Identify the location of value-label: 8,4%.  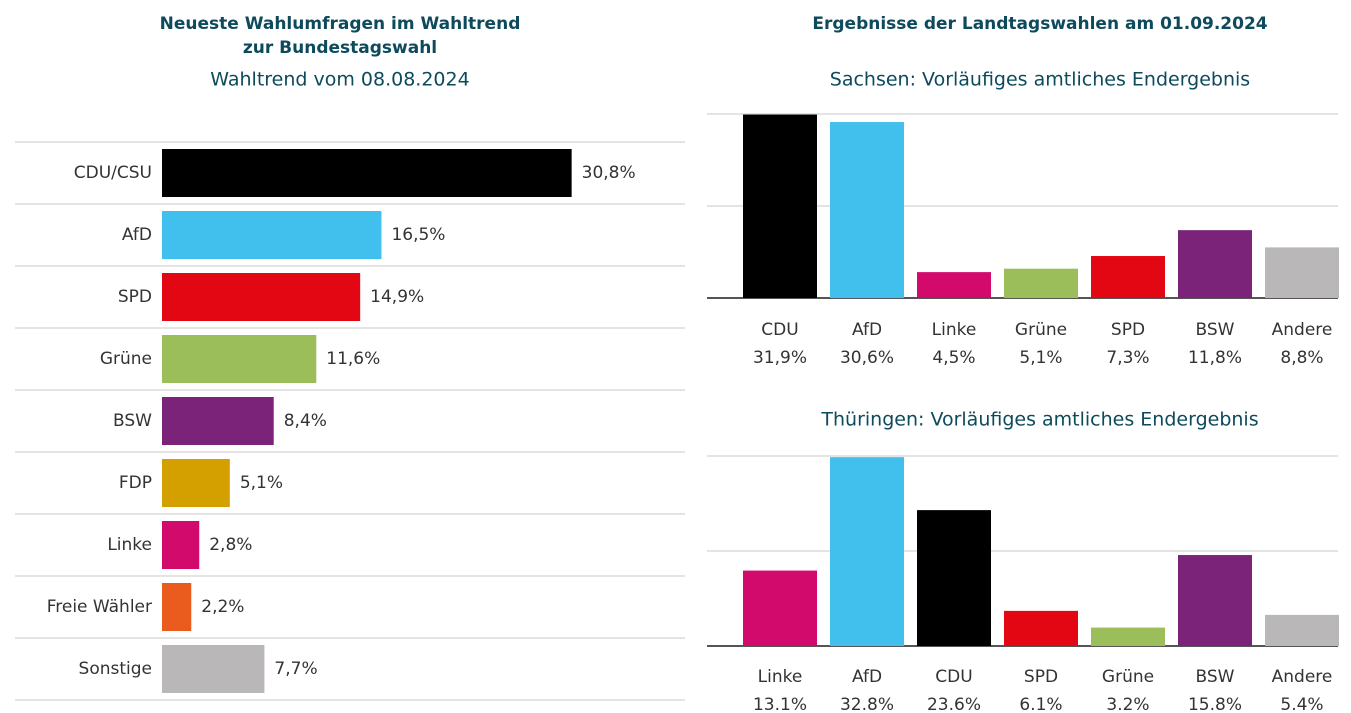
(305, 421).